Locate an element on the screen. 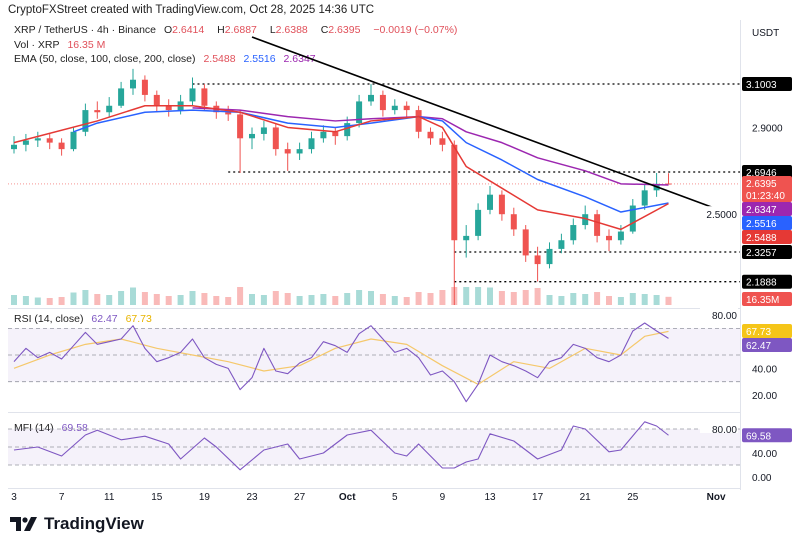 The image size is (800, 545). symbol-name: XRP / TetherUS · 4h · Binance is located at coordinates (85, 30).